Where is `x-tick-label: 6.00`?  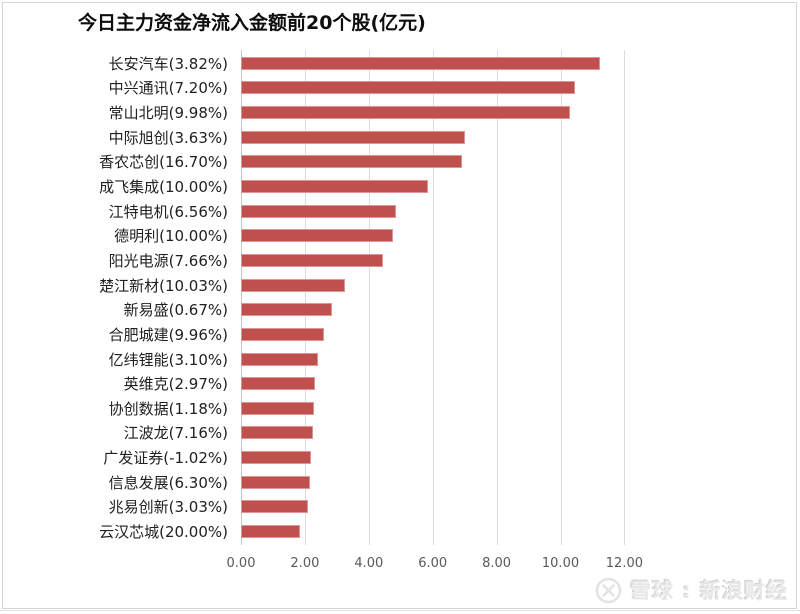 x-tick-label: 6.00 is located at coordinates (433, 563).